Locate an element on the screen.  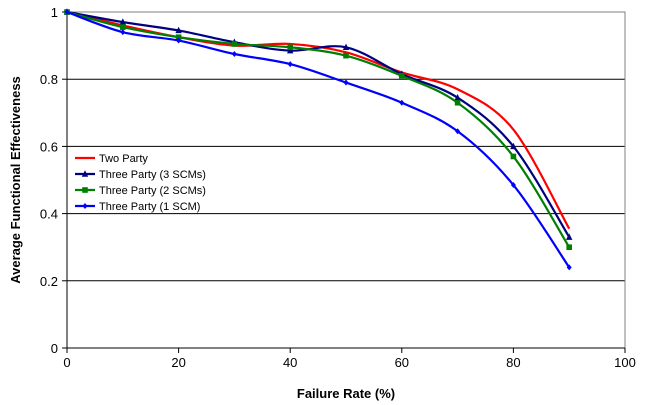
x-axis-title: Failure Rate (%) is located at coordinates (346, 393).